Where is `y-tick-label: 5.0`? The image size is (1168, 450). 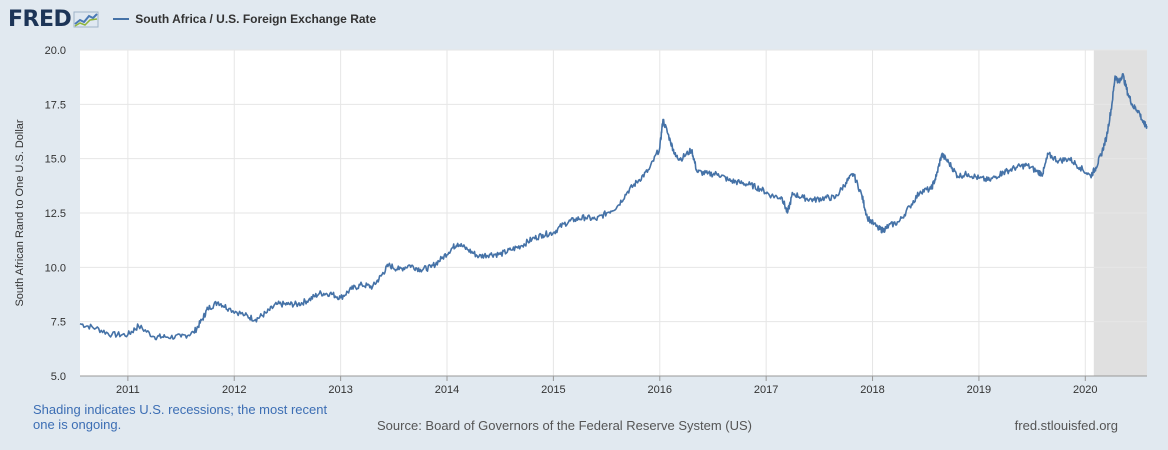
y-tick-label: 5.0 is located at coordinates (58, 377).